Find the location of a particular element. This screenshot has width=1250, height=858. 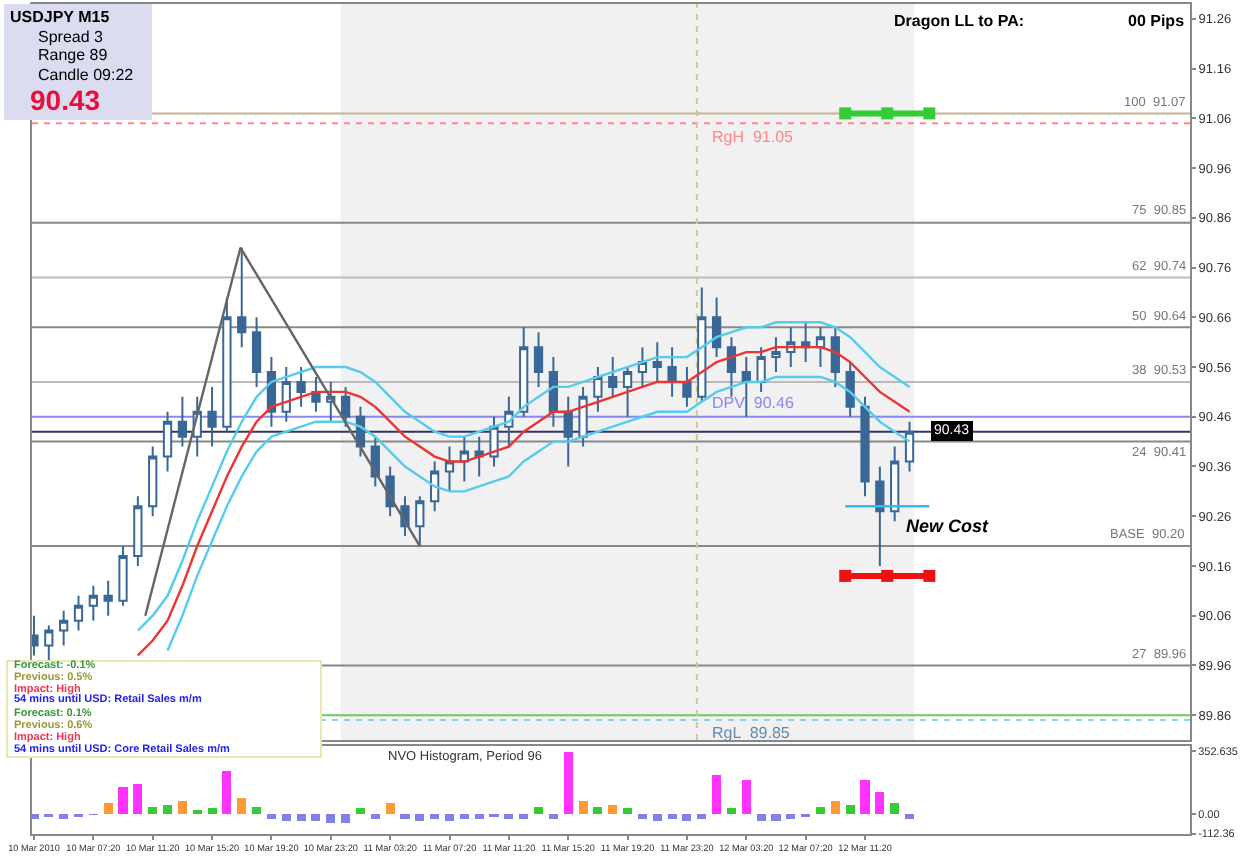

annotation: Dragon LL to PA: is located at coordinates (959, 21).